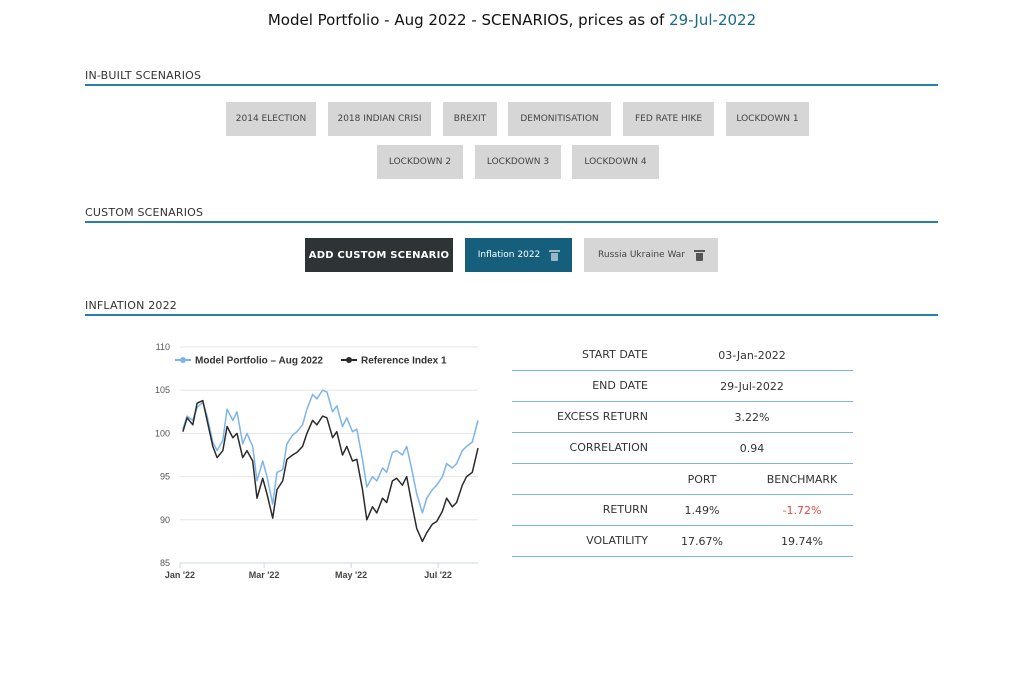 This screenshot has width=1024, height=682. I want to click on stats-value-port: 1.49%, so click(702, 510).